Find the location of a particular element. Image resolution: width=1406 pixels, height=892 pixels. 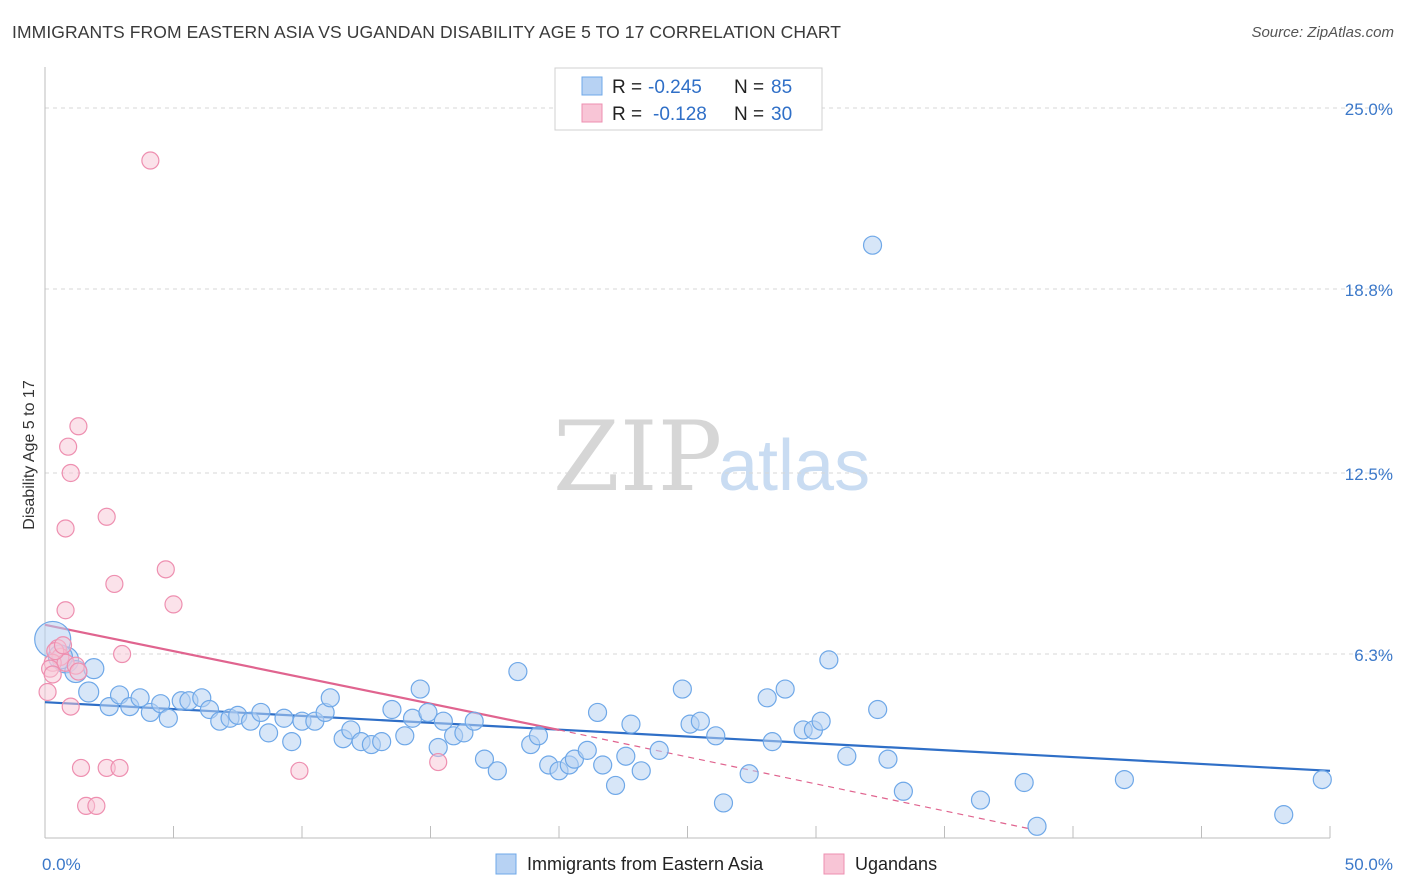

trend-line-ugandans-extension is located at coordinates (795, 779).